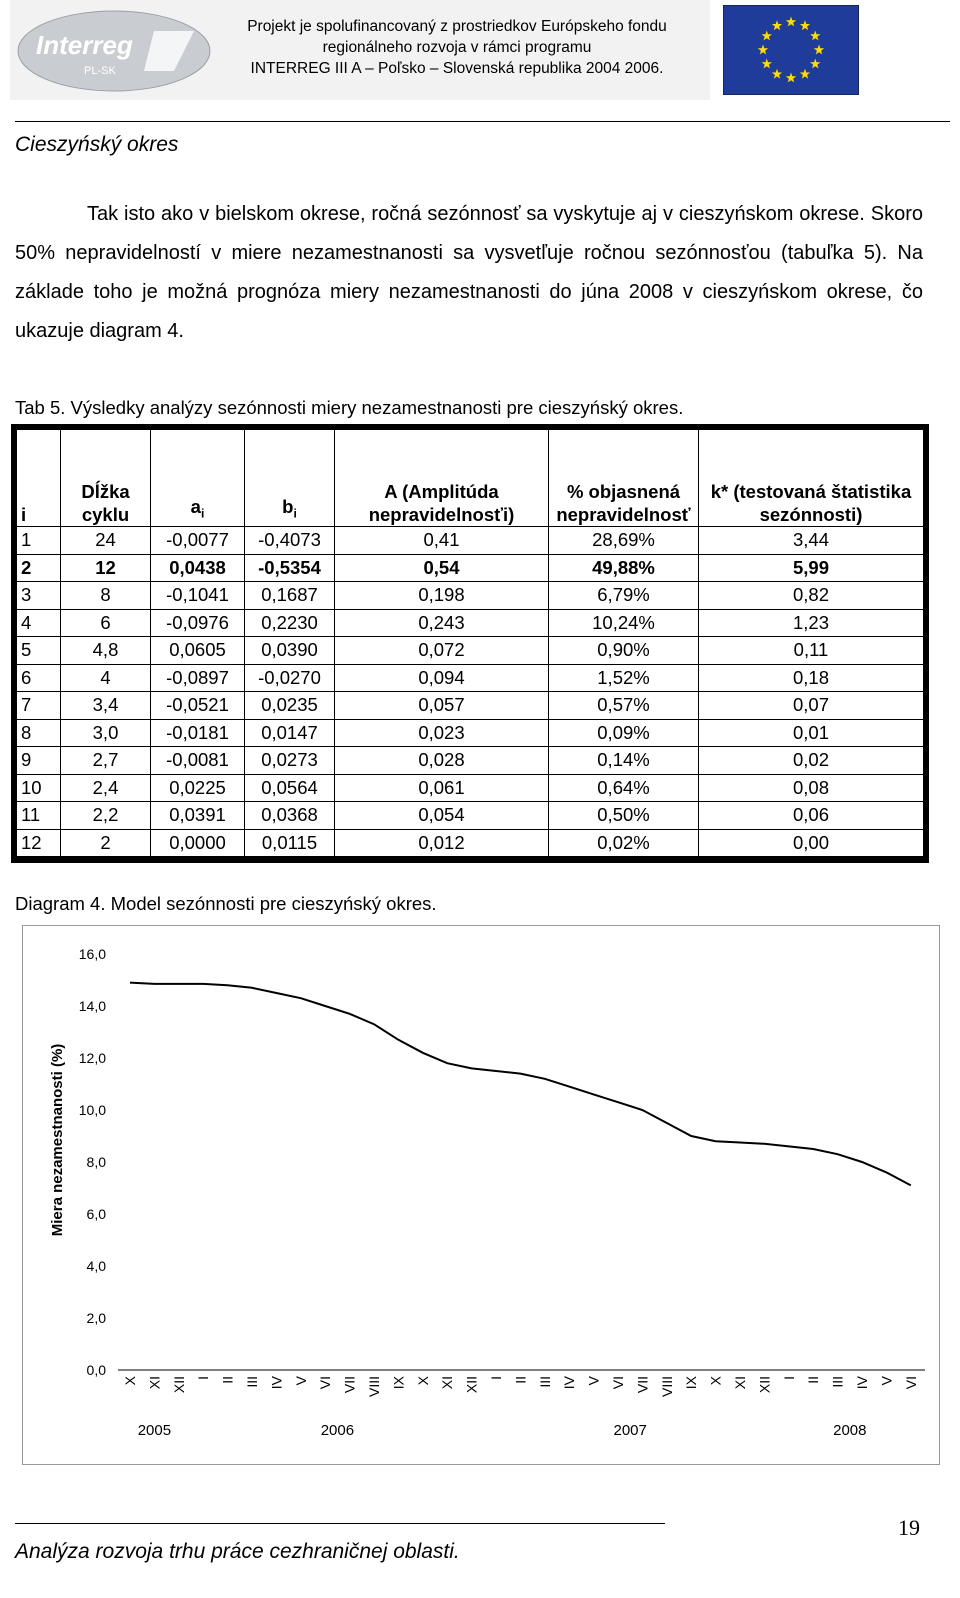  I want to click on table-cell: 0,061, so click(441, 787).